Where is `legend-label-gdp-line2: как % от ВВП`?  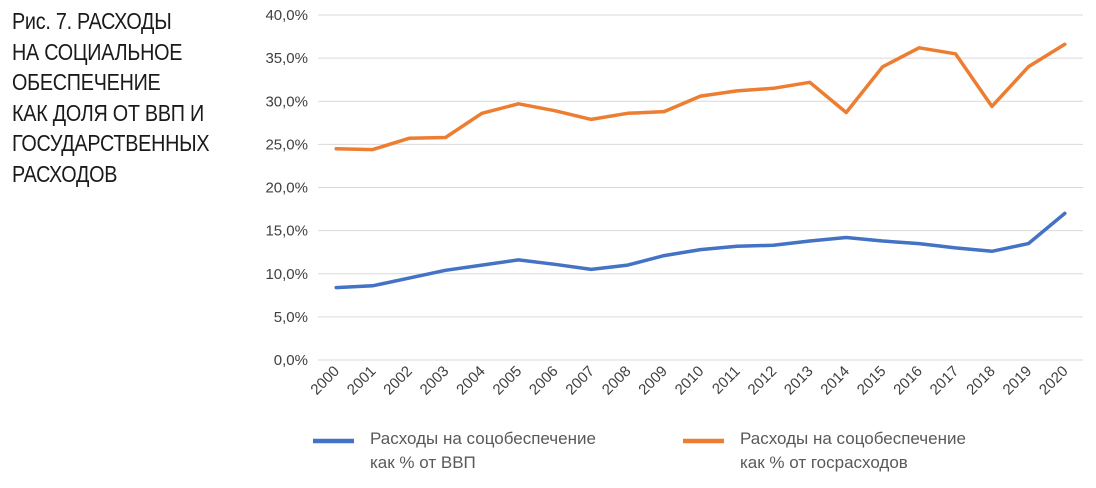
legend-label-gdp-line2: как % от ВВП is located at coordinates (423, 462).